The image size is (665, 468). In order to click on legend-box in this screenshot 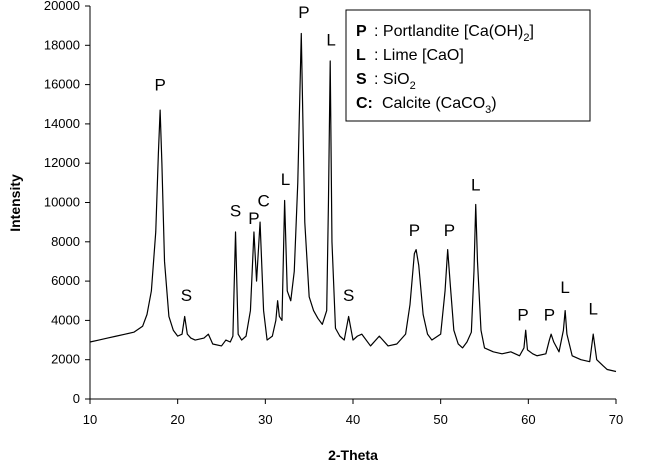, I will do `click(468, 65)`.